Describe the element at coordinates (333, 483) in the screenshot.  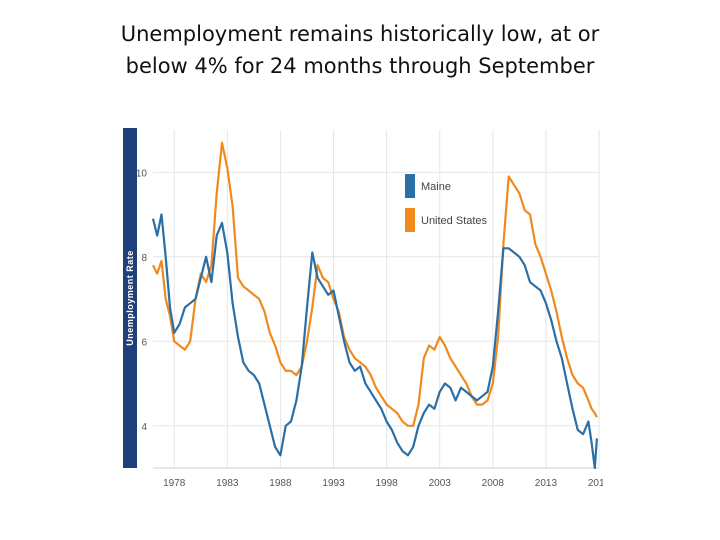
I see `x-tick-label: 1993` at that location.